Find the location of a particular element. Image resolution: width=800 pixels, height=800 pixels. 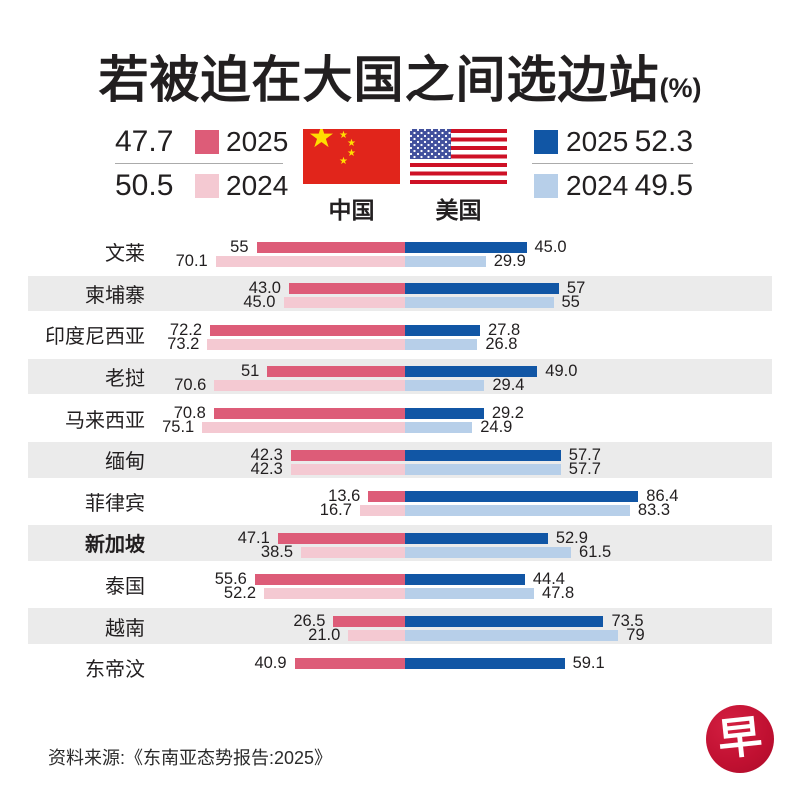

legend-china-2024-row: 50.5 2024 is located at coordinates (201, 185).